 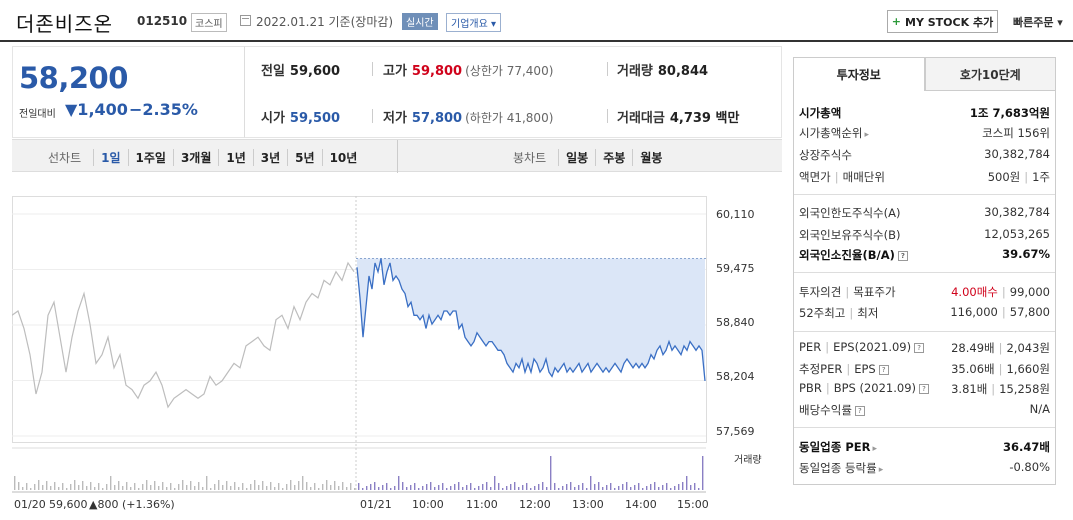 What do you see at coordinates (990, 74) in the screenshot?
I see `tab-orderbook-10: 호가10단계` at bounding box center [990, 74].